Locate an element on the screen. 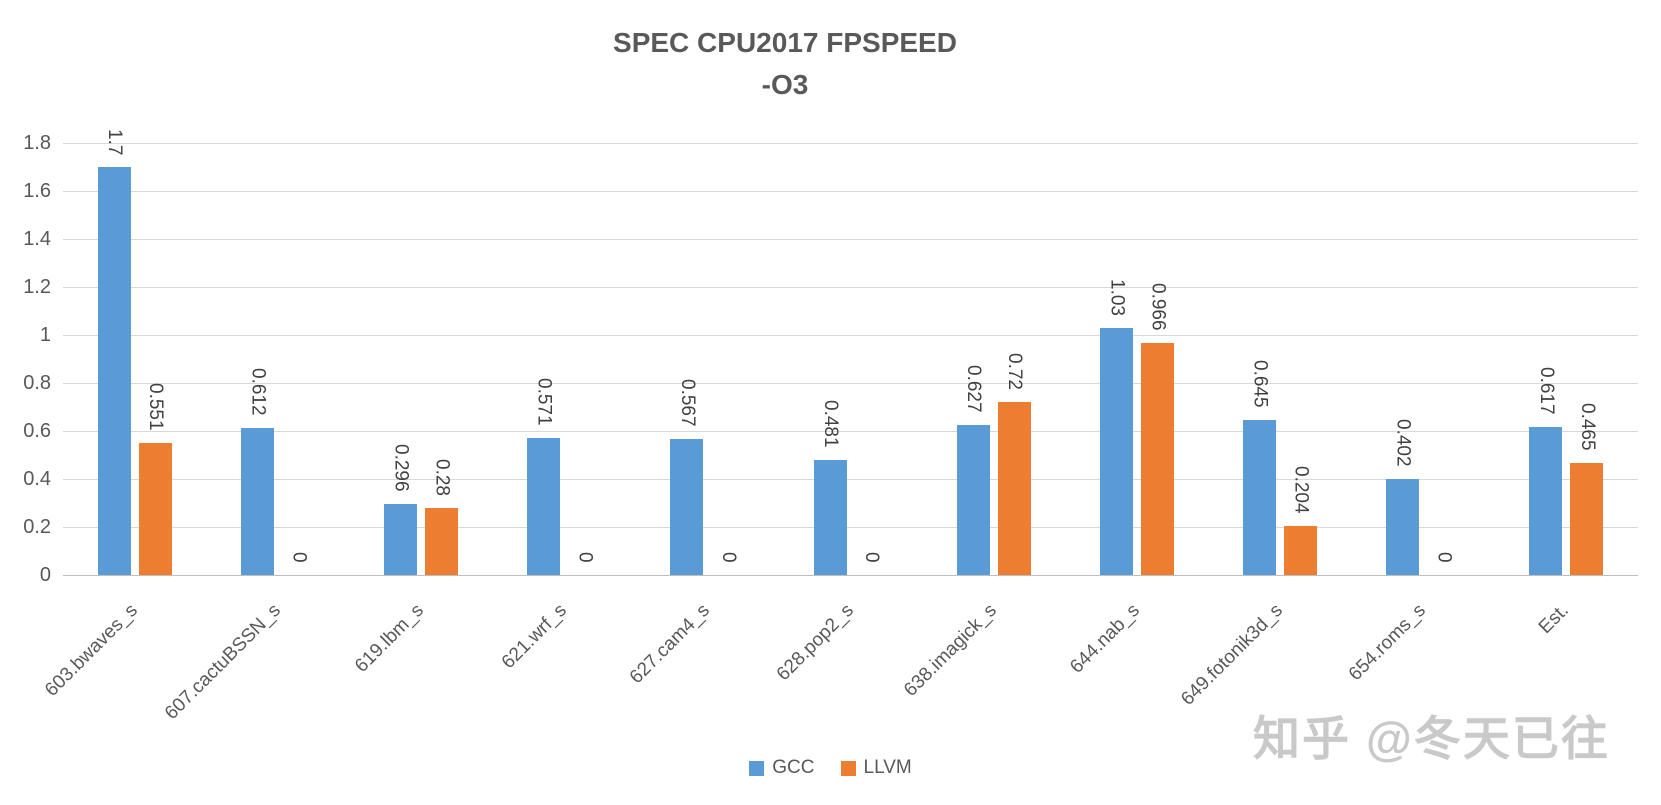 This screenshot has width=1661, height=805. value-label-gcc-Est.: 0.617 is located at coordinates (1546, 391).